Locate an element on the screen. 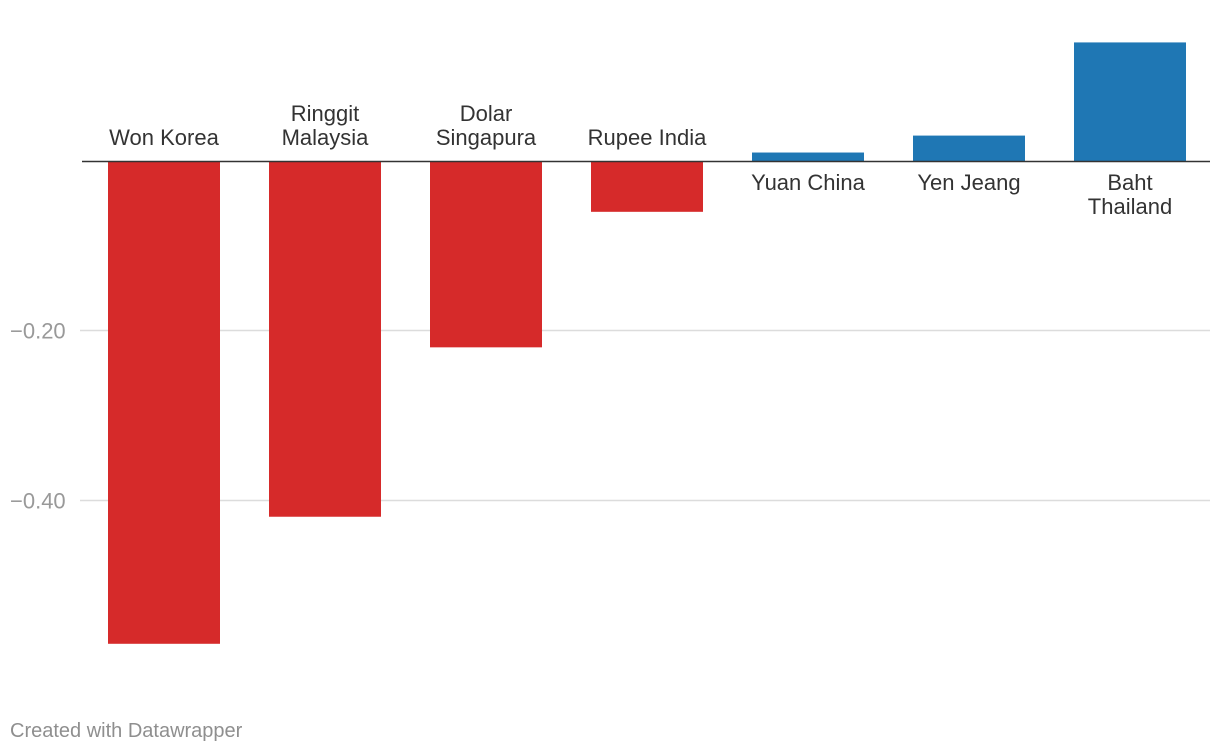 Image resolution: width=1220 pixels, height=756 pixels. category-label: Baht Thailand is located at coordinates (1130, 194).